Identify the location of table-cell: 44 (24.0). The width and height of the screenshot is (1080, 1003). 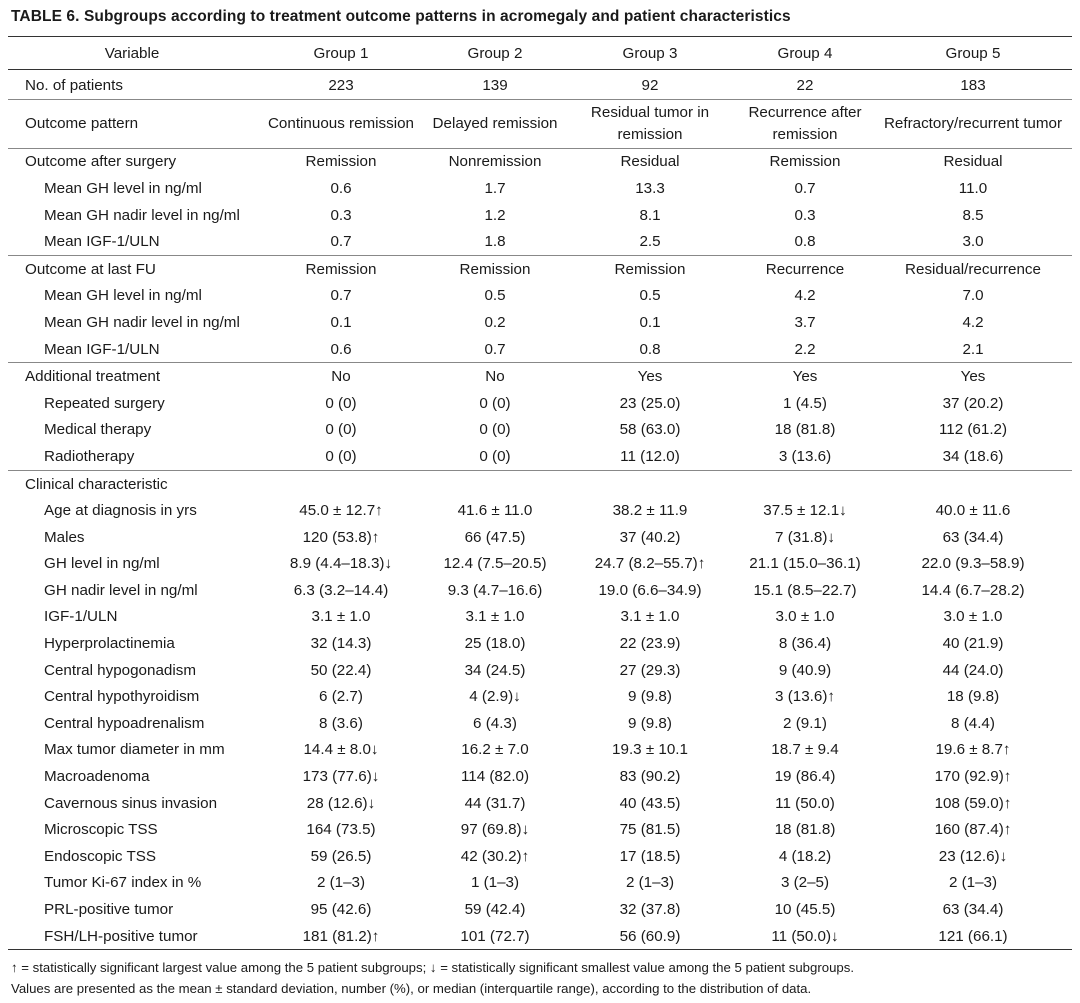
(973, 670).